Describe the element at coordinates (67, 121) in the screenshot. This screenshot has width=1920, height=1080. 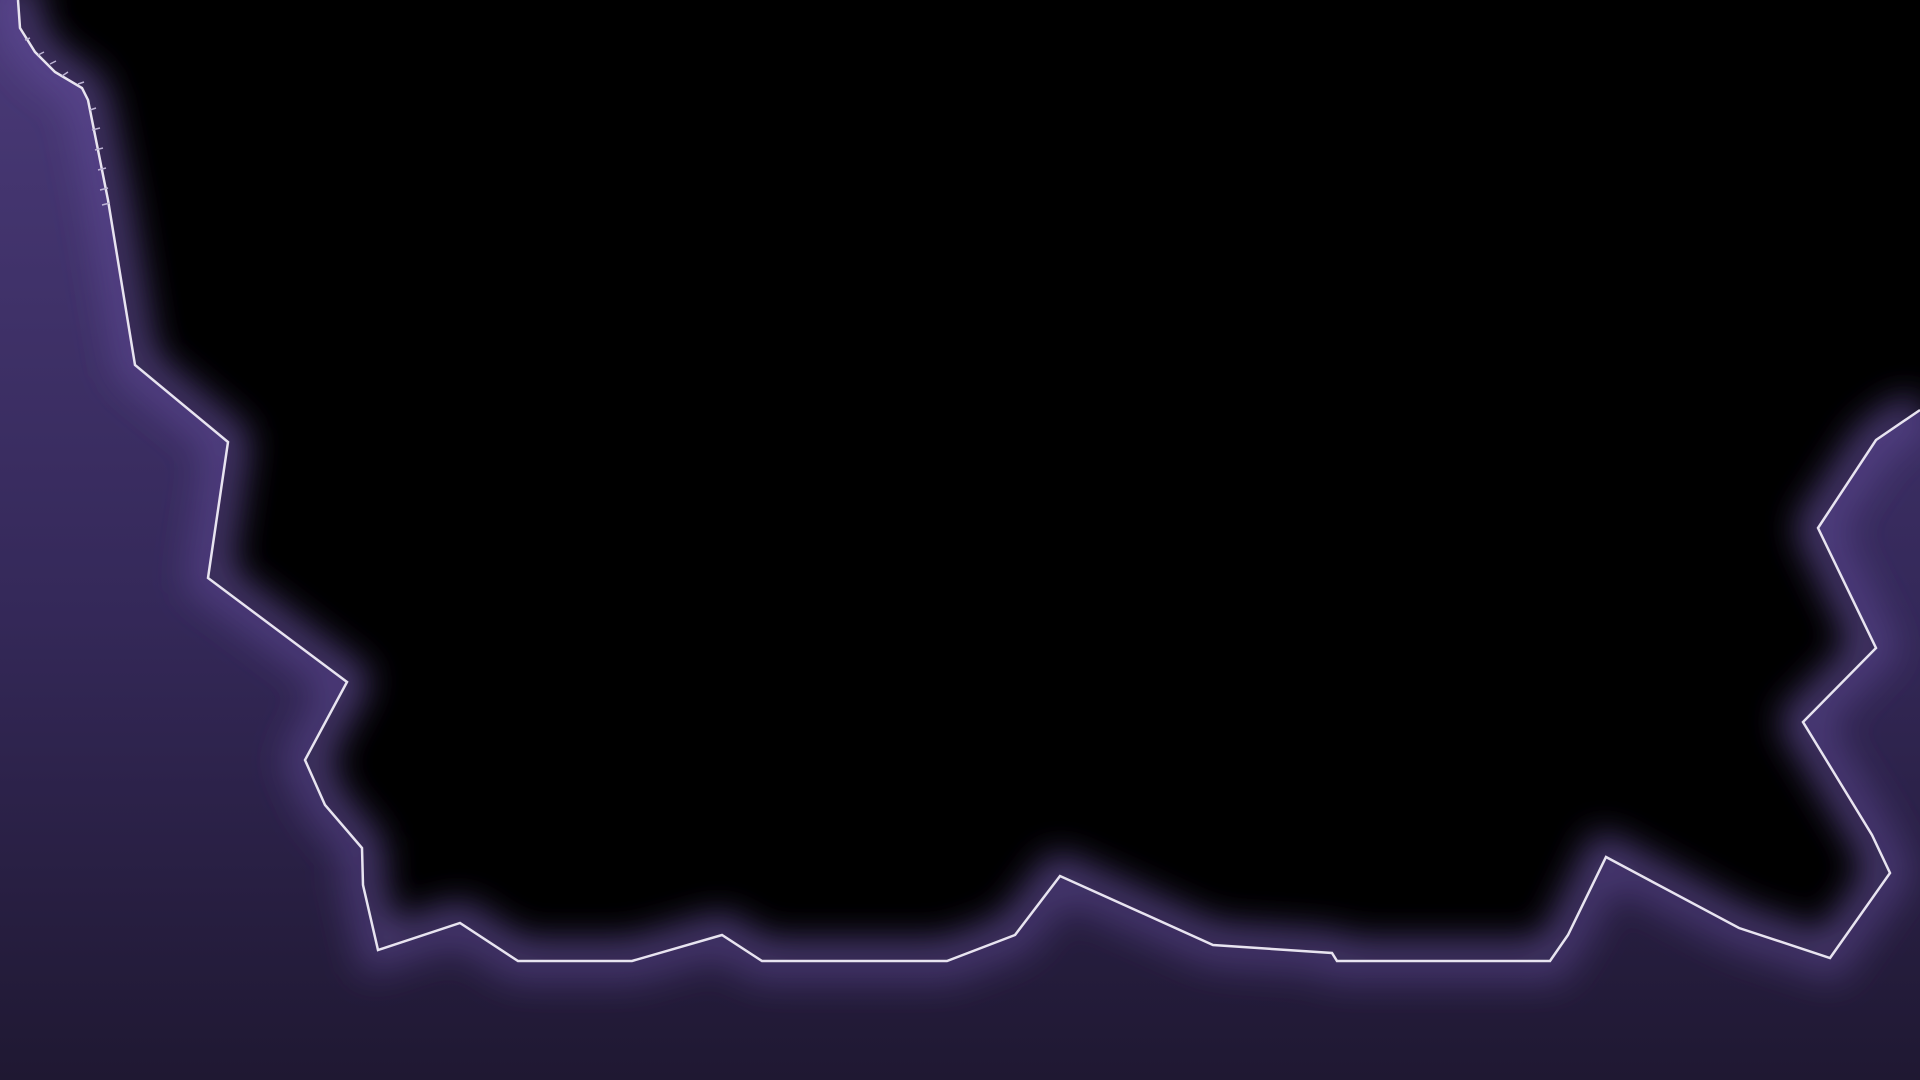
I see `terrain-notches` at that location.